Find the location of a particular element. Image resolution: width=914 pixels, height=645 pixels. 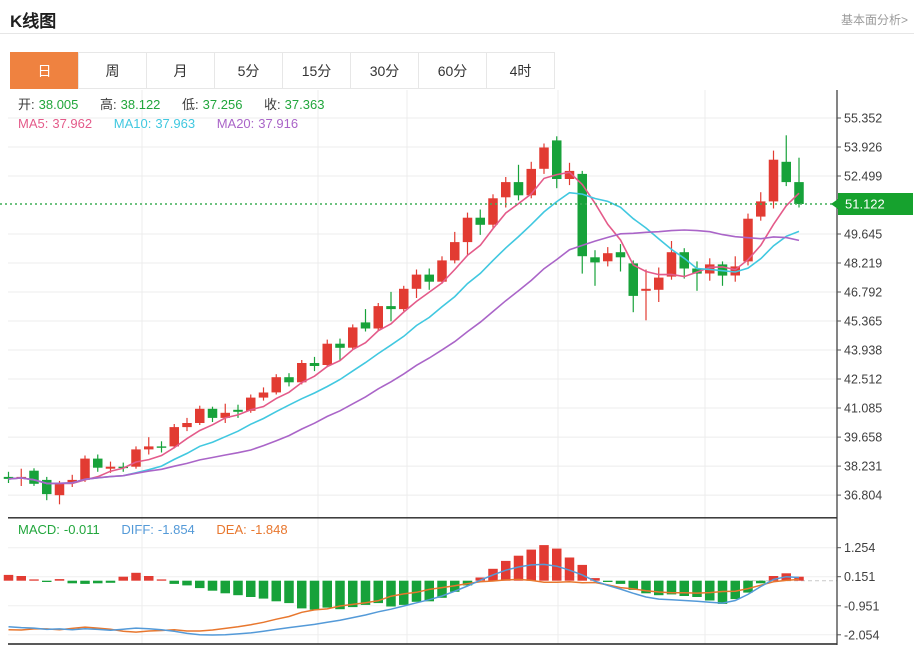

svg-text: 49.645 is located at coordinates (863, 235).